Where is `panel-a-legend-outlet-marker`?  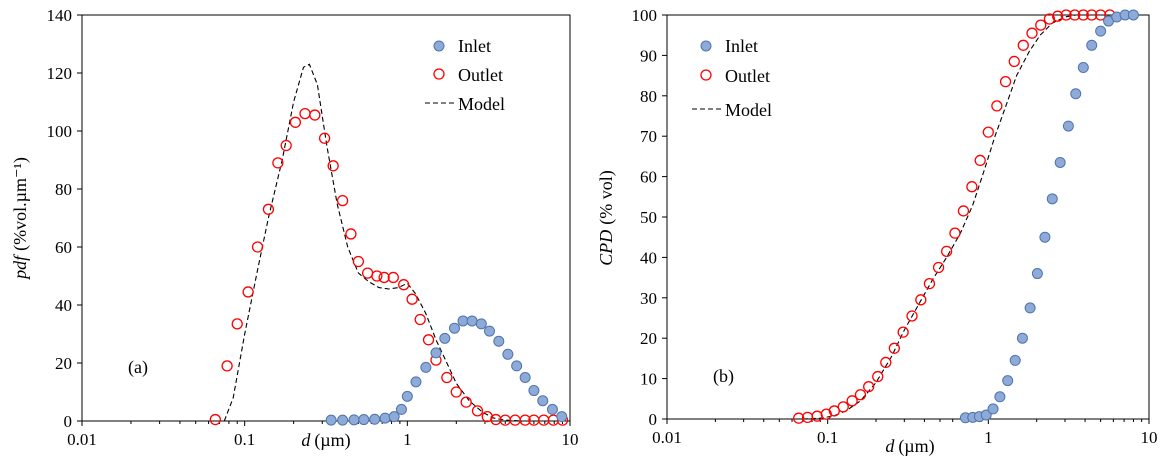 panel-a-legend-outlet-marker is located at coordinates (439, 74).